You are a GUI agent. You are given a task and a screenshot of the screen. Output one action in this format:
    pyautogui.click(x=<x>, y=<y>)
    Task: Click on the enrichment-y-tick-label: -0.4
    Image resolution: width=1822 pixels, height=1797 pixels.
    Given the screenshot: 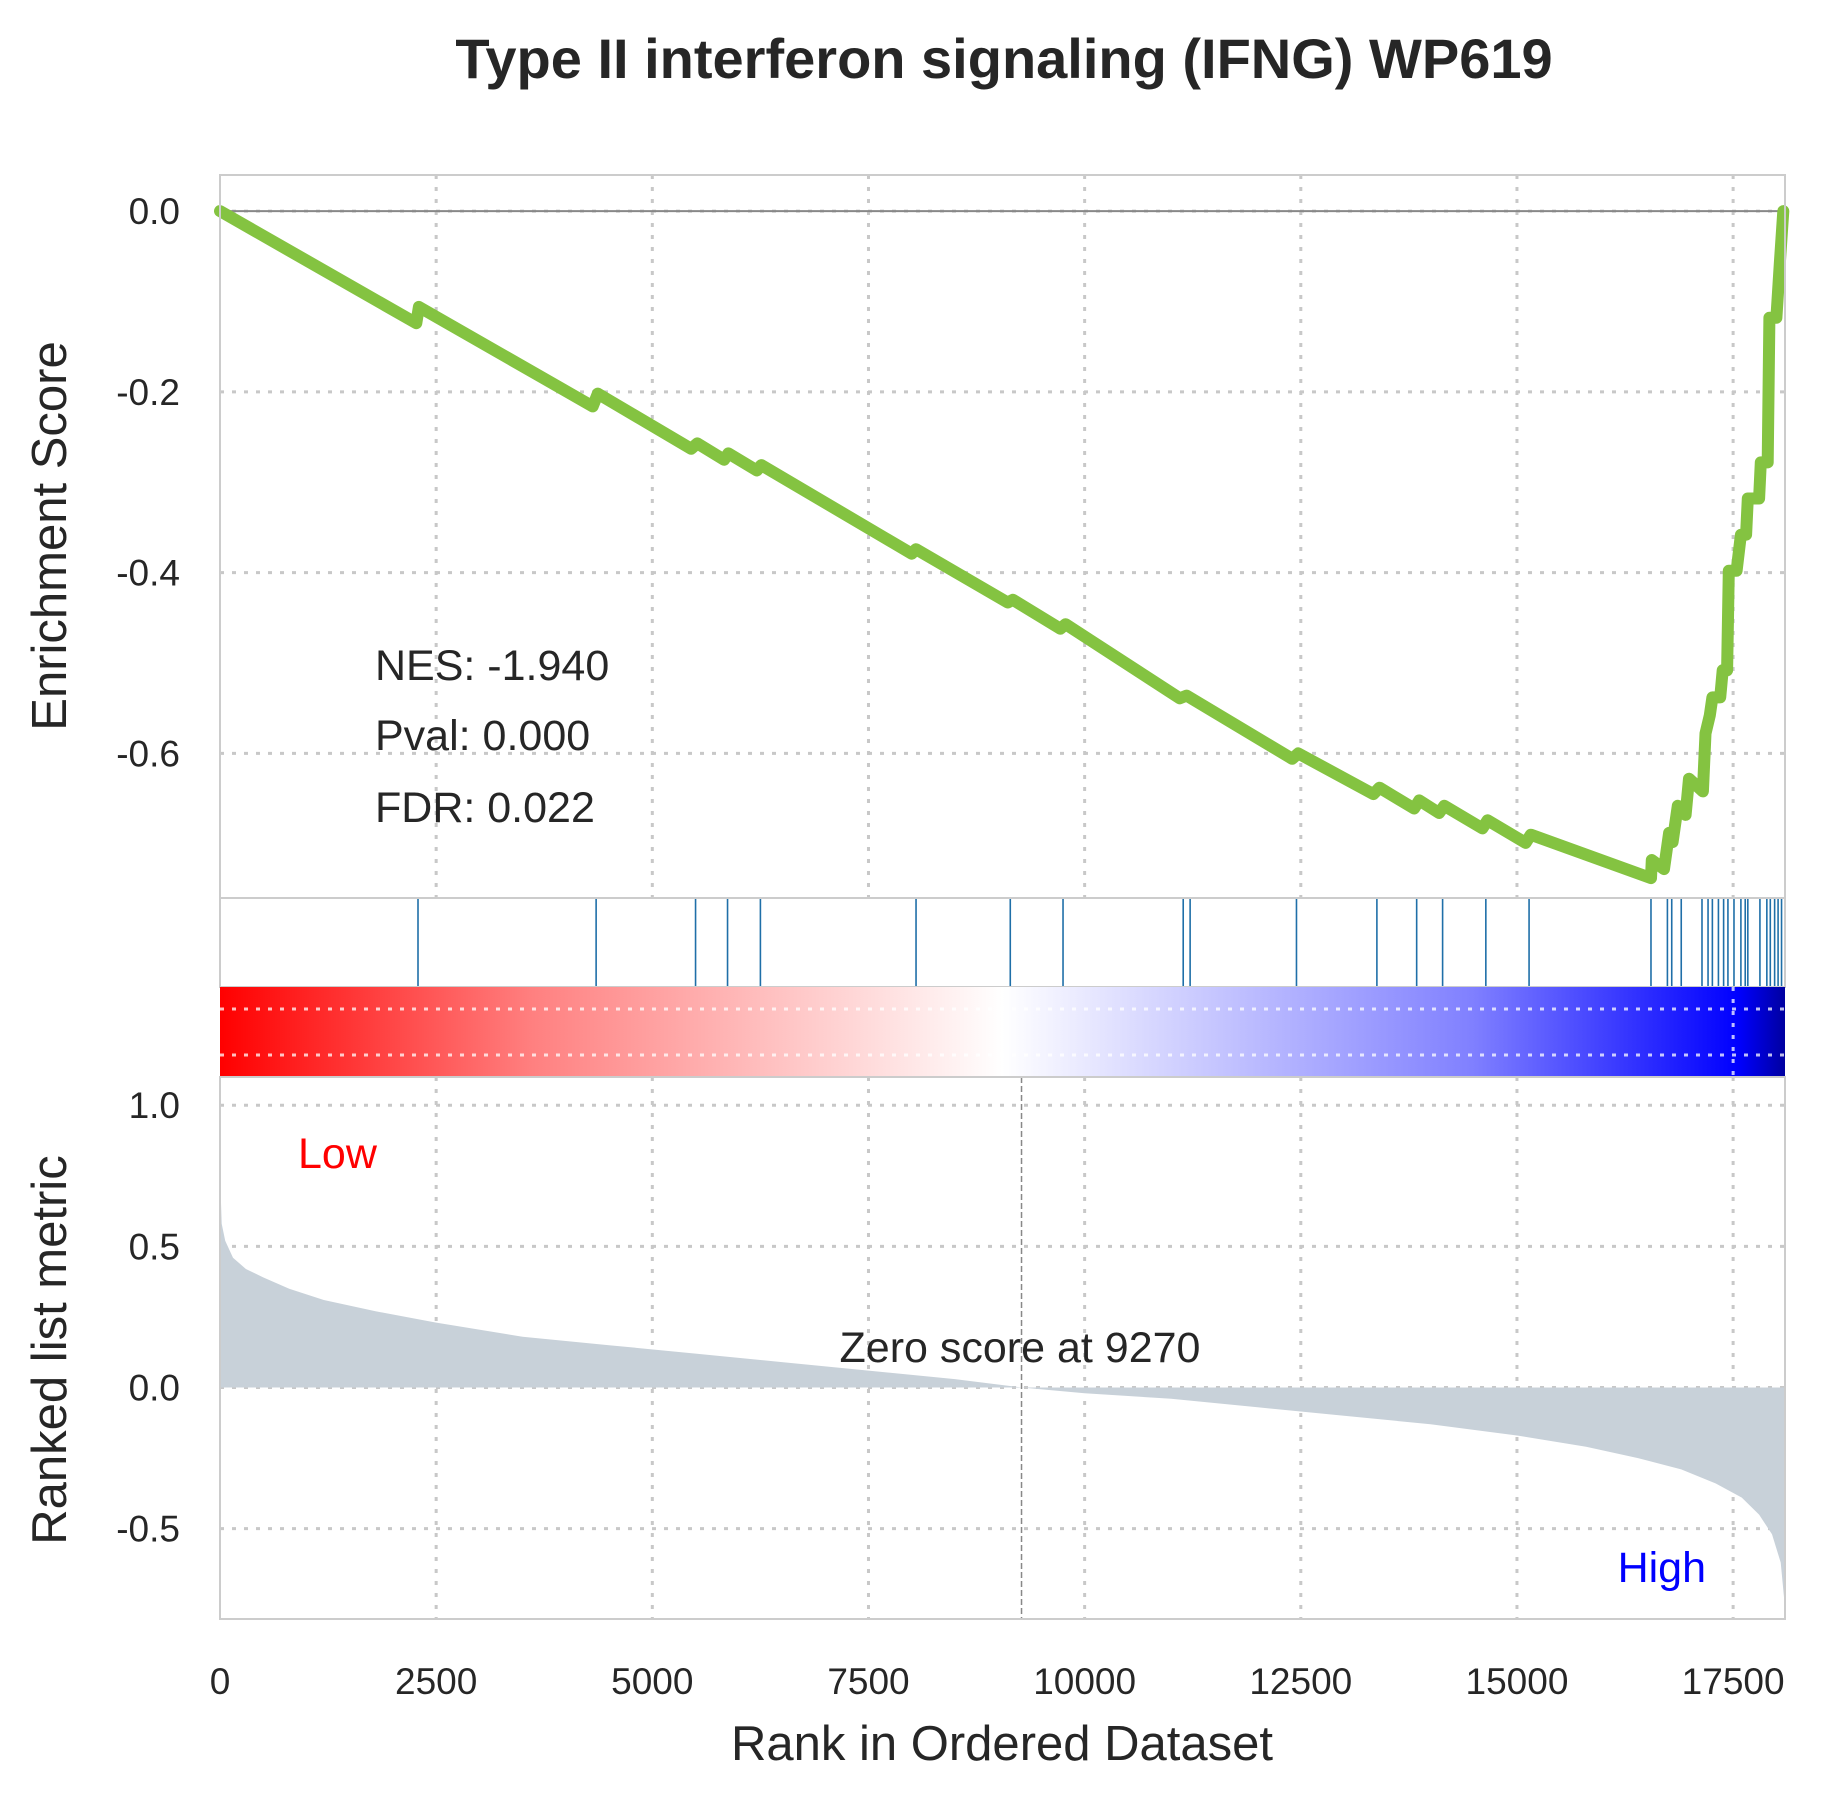 What is the action you would take?
    pyautogui.click(x=148, y=573)
    